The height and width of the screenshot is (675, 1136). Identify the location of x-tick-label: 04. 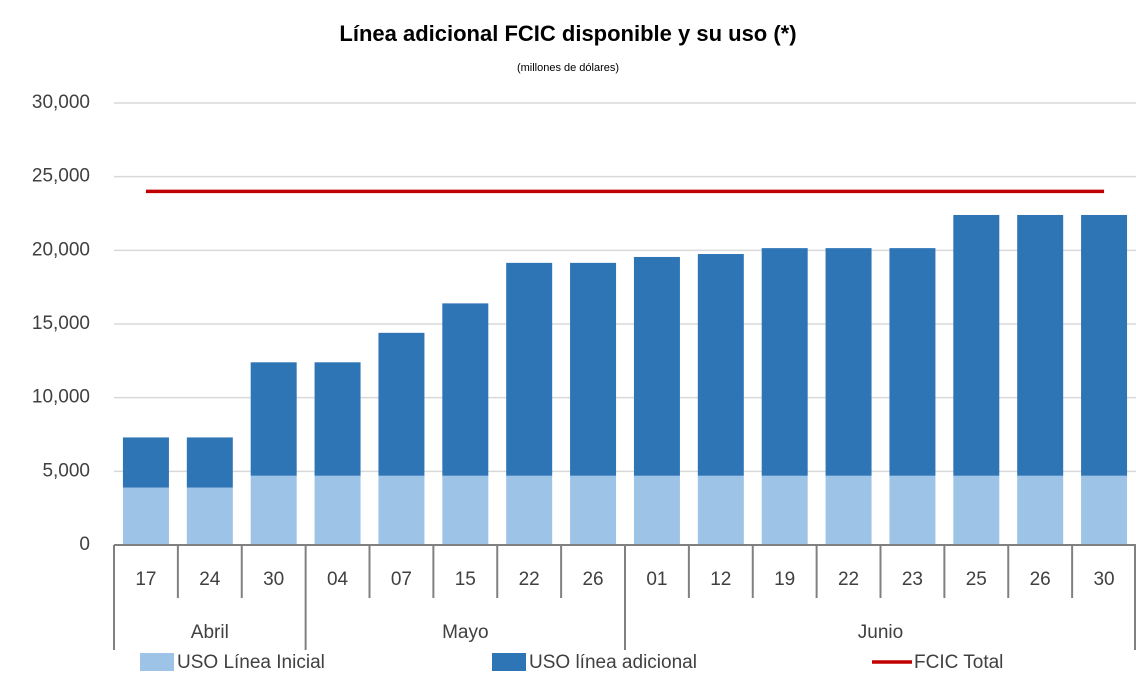
(338, 579).